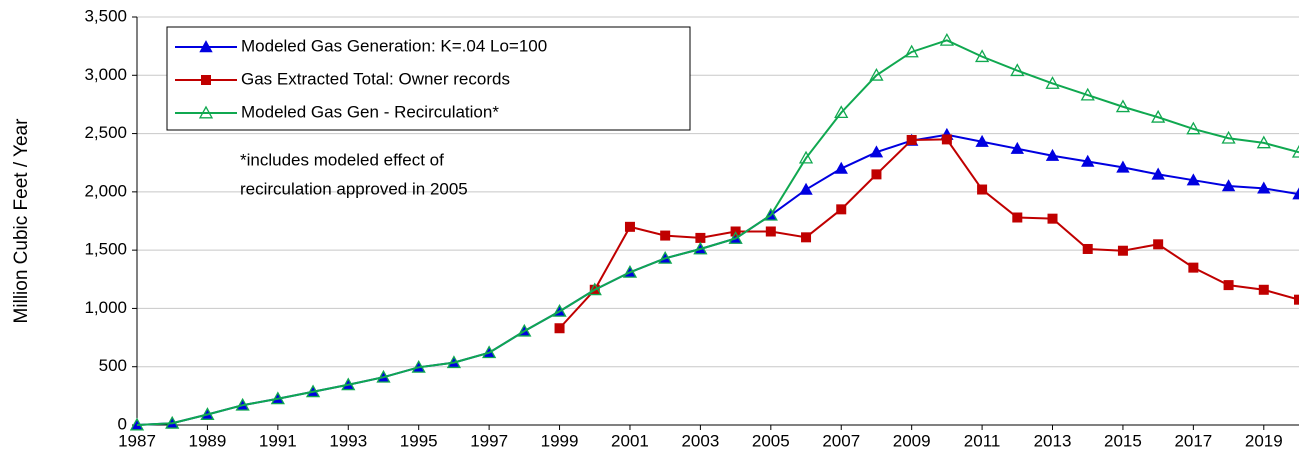  I want to click on x-tick-label: 1991, so click(278, 440).